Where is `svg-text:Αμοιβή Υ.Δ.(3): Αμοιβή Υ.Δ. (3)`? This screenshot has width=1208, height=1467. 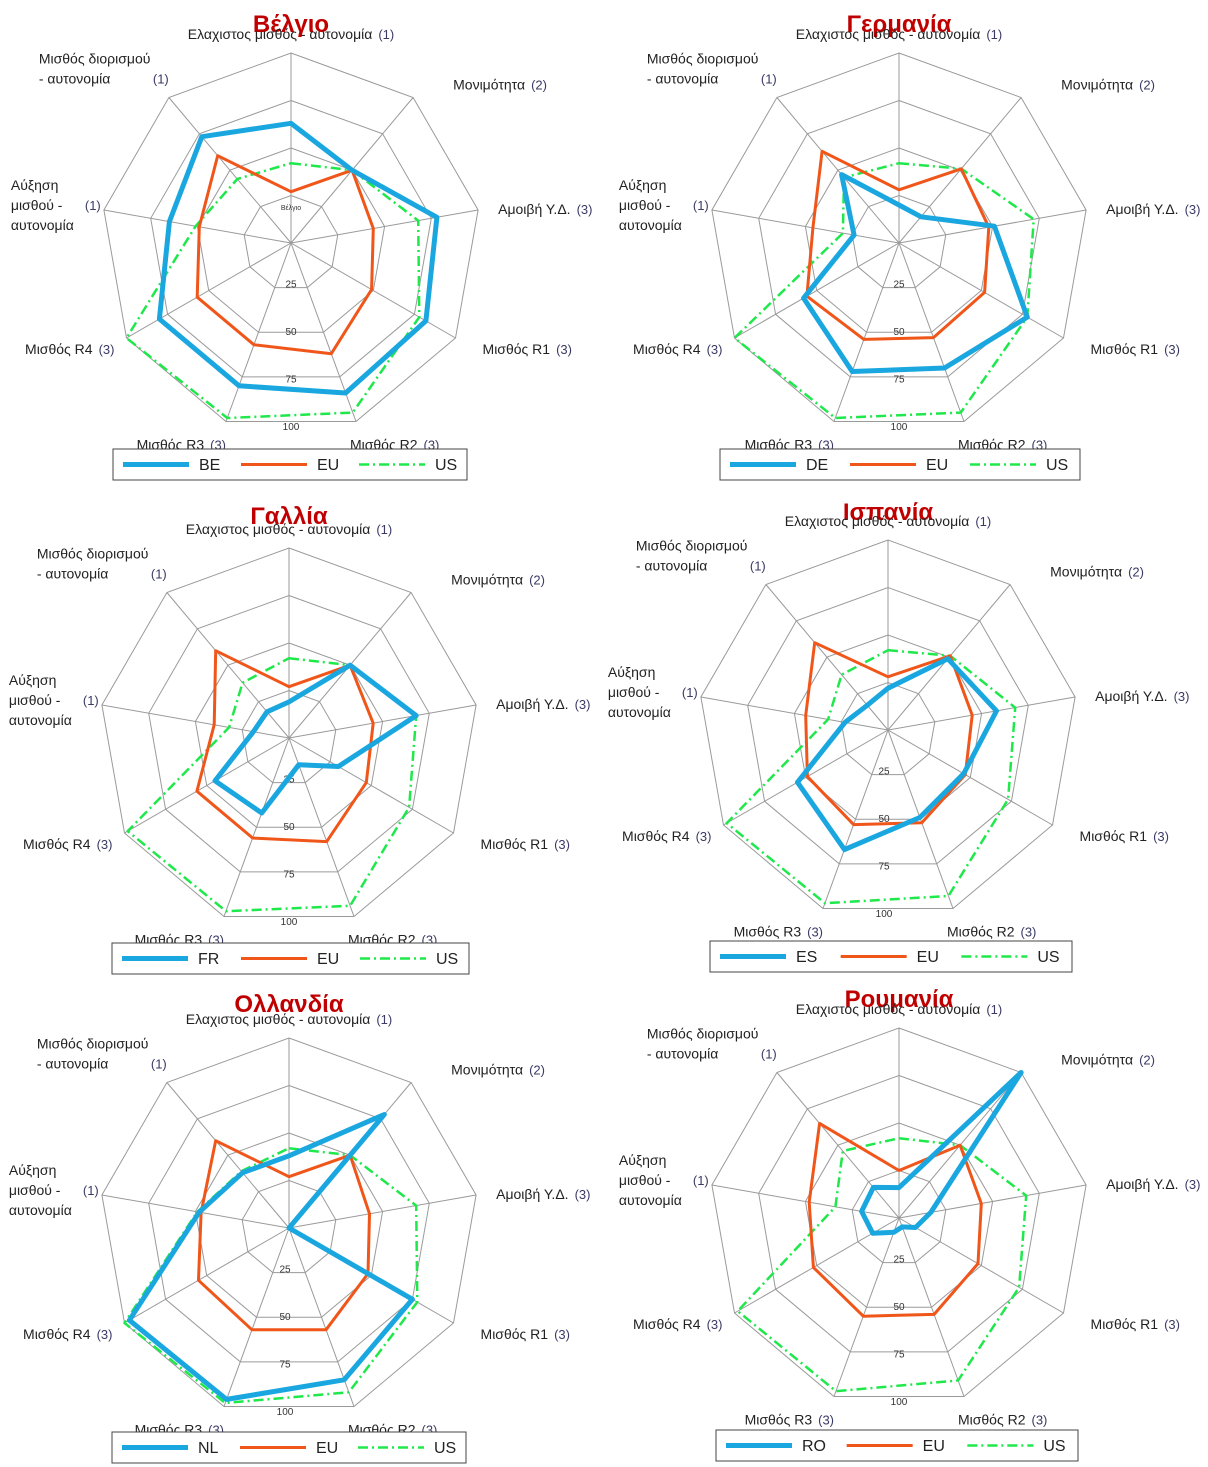
svg-text:Αμοιβή Υ.Δ.(3): Αμοιβή Υ.Δ. (3) is located at coordinates (545, 209).